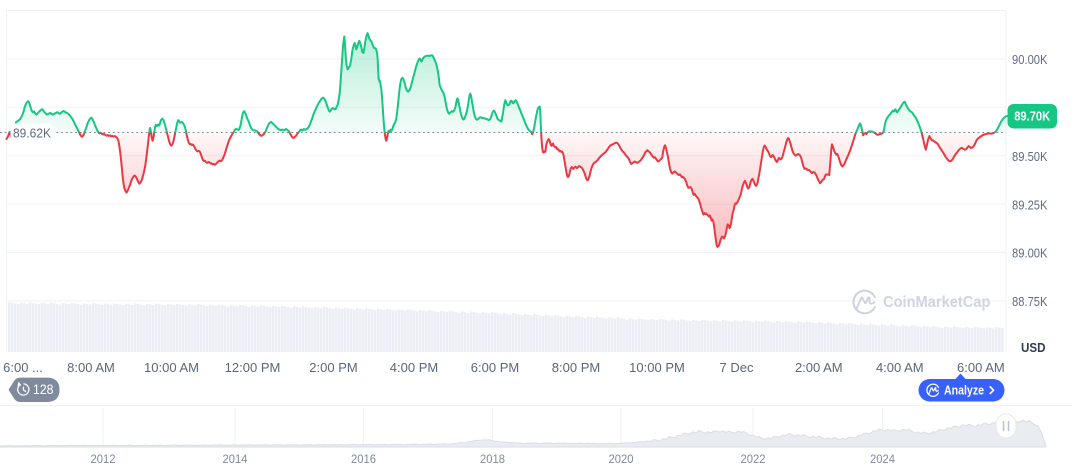  I want to click on svg-text: 89.25K, so click(1030, 205).